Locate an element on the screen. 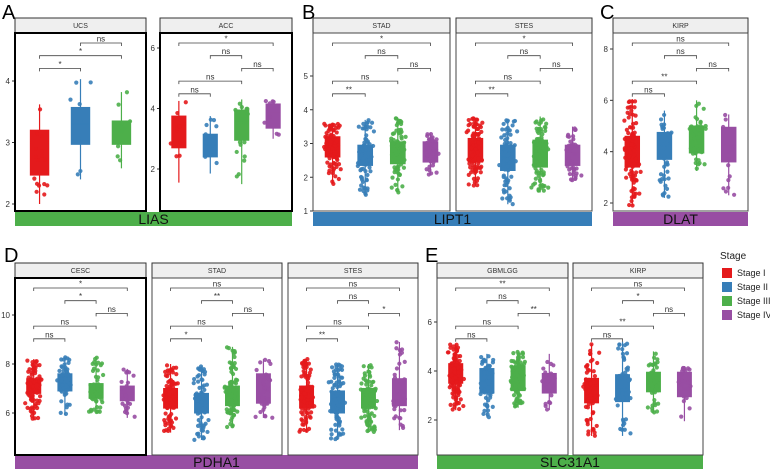  facet-B-stad: STAD 1 2 3 4 5 ** ns ns ns * is located at coordinates (377, 116).